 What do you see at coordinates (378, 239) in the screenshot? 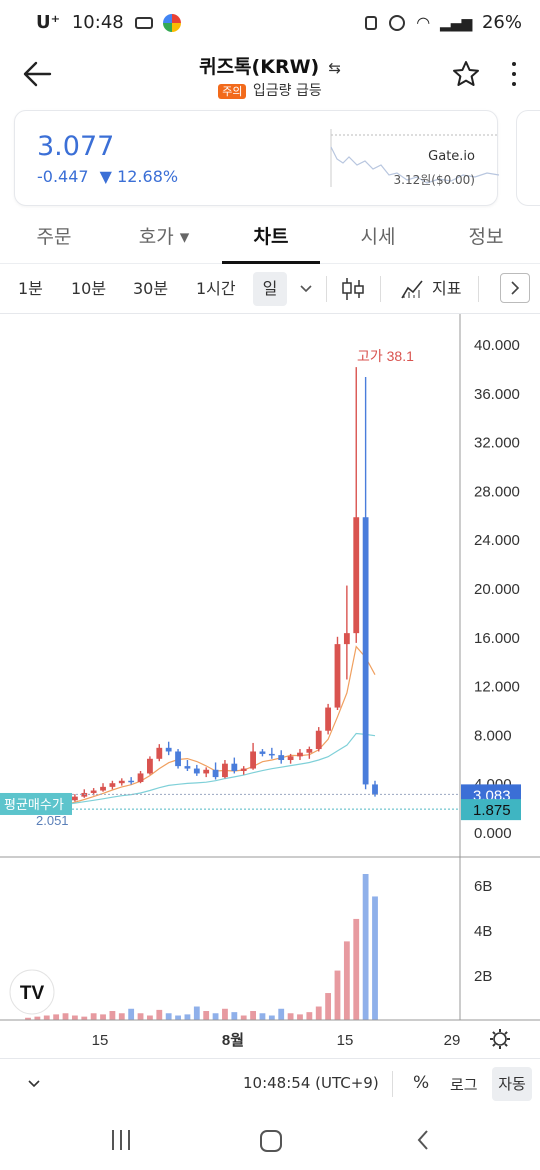
I see `tab-market: 시세` at bounding box center [378, 239].